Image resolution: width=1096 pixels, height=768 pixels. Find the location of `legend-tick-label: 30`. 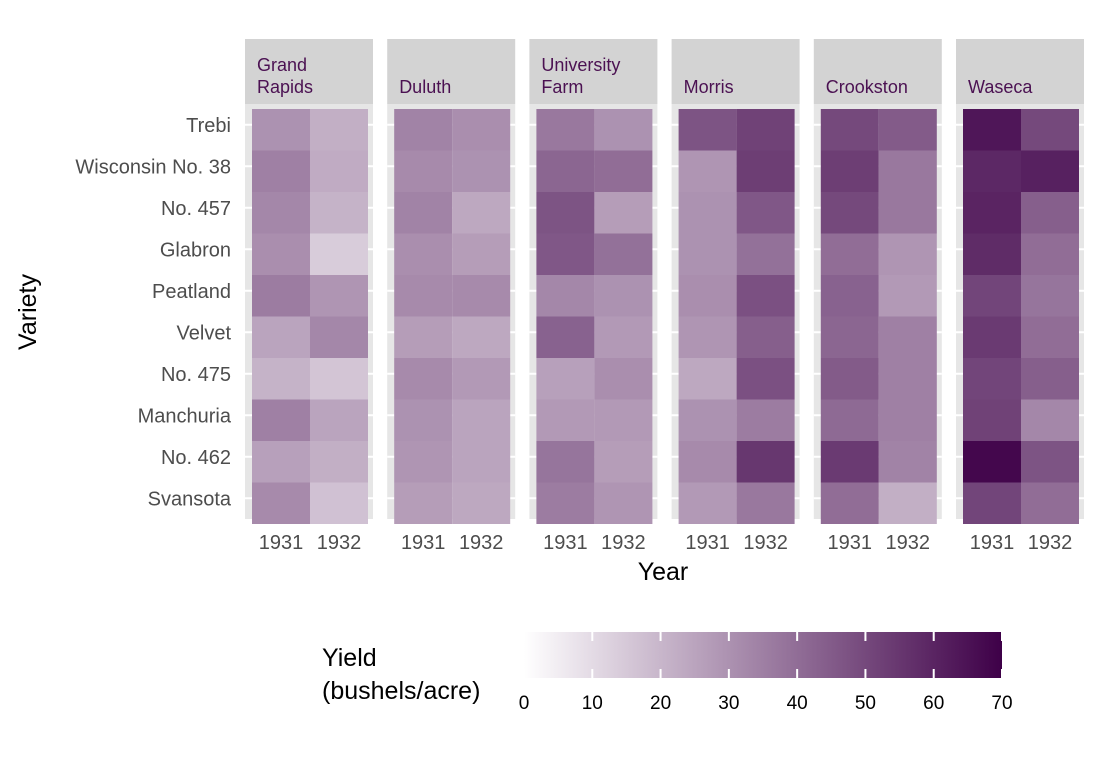

legend-tick-label: 30 is located at coordinates (728, 703).